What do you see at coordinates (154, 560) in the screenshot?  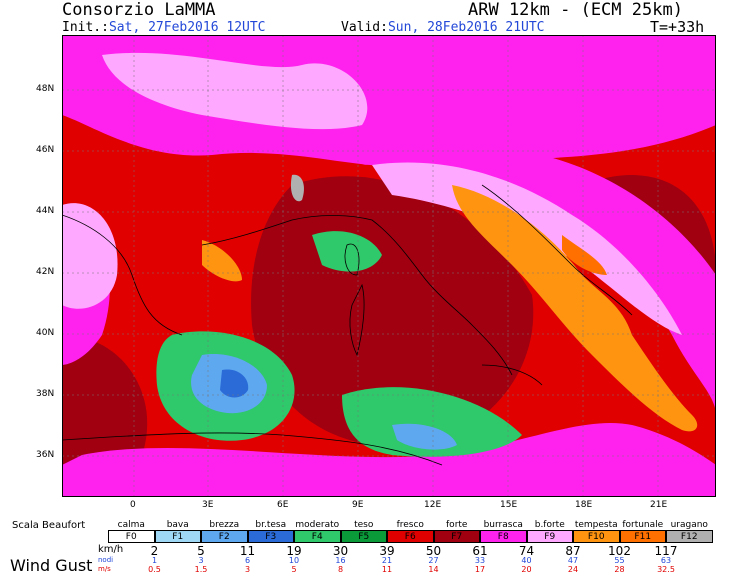 I see `thr-nodi-value: 1` at bounding box center [154, 560].